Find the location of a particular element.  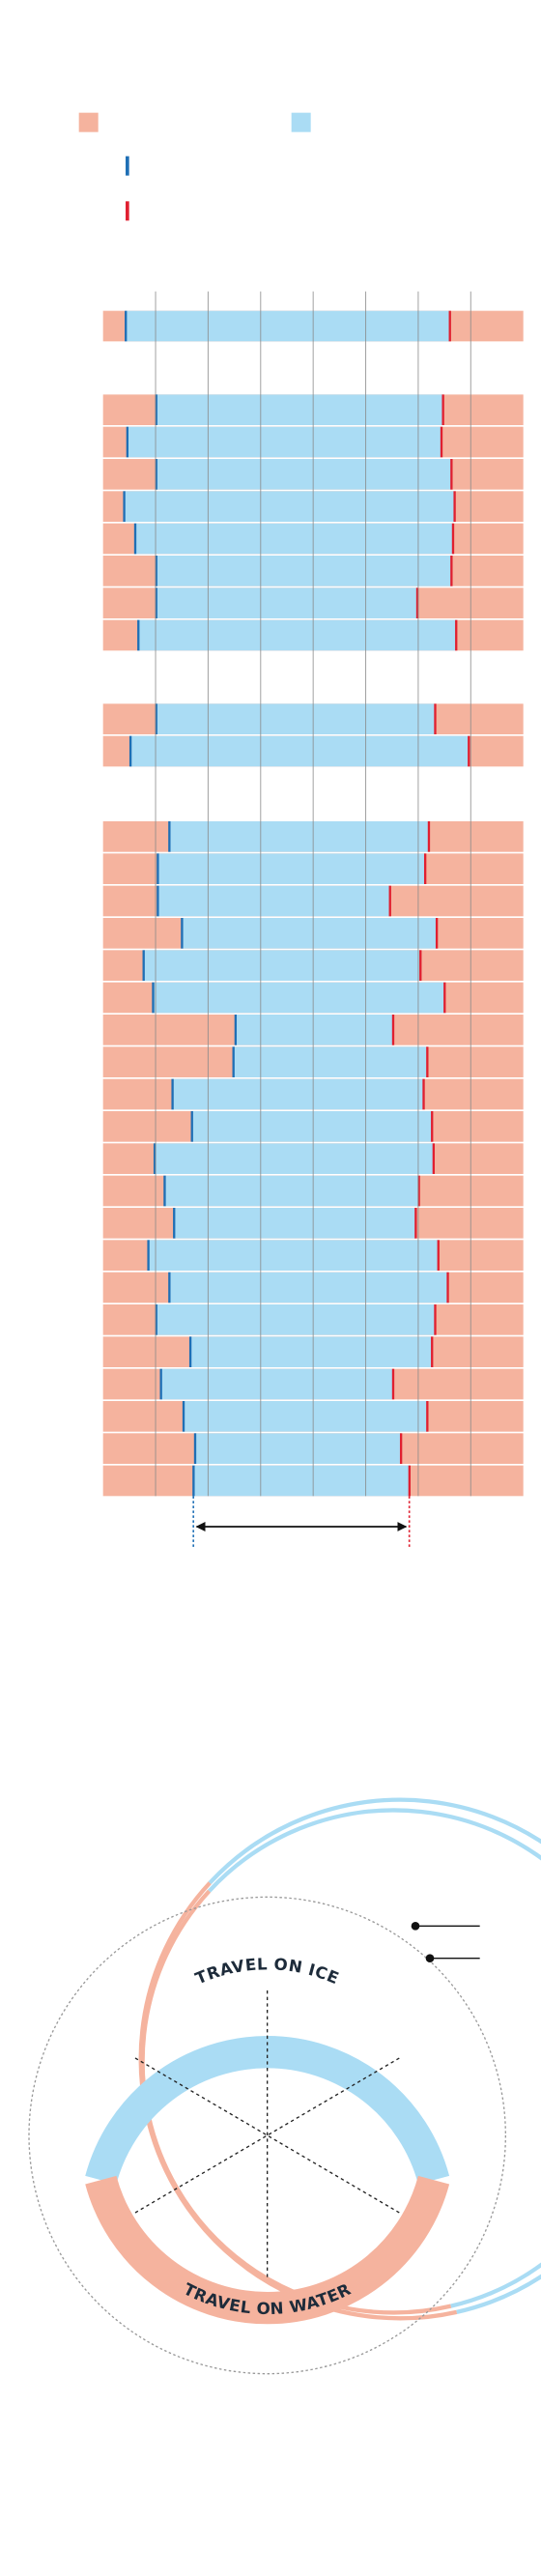

ice-band is located at coordinates (267, 2111).